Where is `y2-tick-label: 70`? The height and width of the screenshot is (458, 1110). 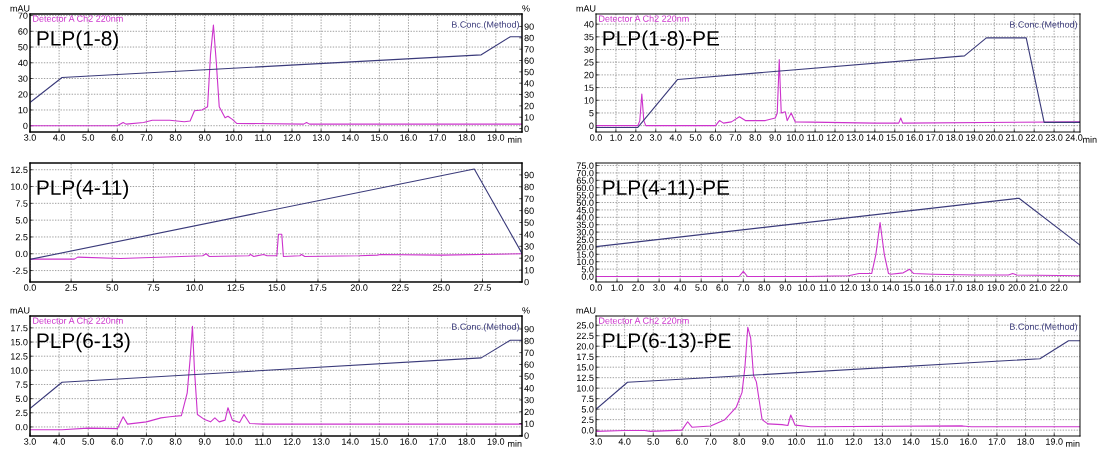 y2-tick-label: 70 is located at coordinates (529, 353).